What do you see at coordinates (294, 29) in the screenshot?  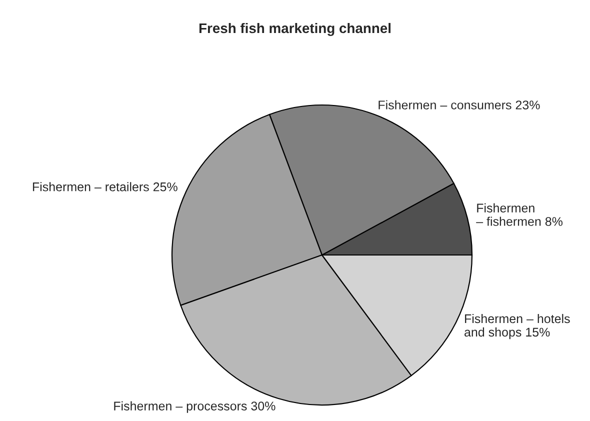 I see `chart-title: Fresh fish marketing channel` at bounding box center [294, 29].